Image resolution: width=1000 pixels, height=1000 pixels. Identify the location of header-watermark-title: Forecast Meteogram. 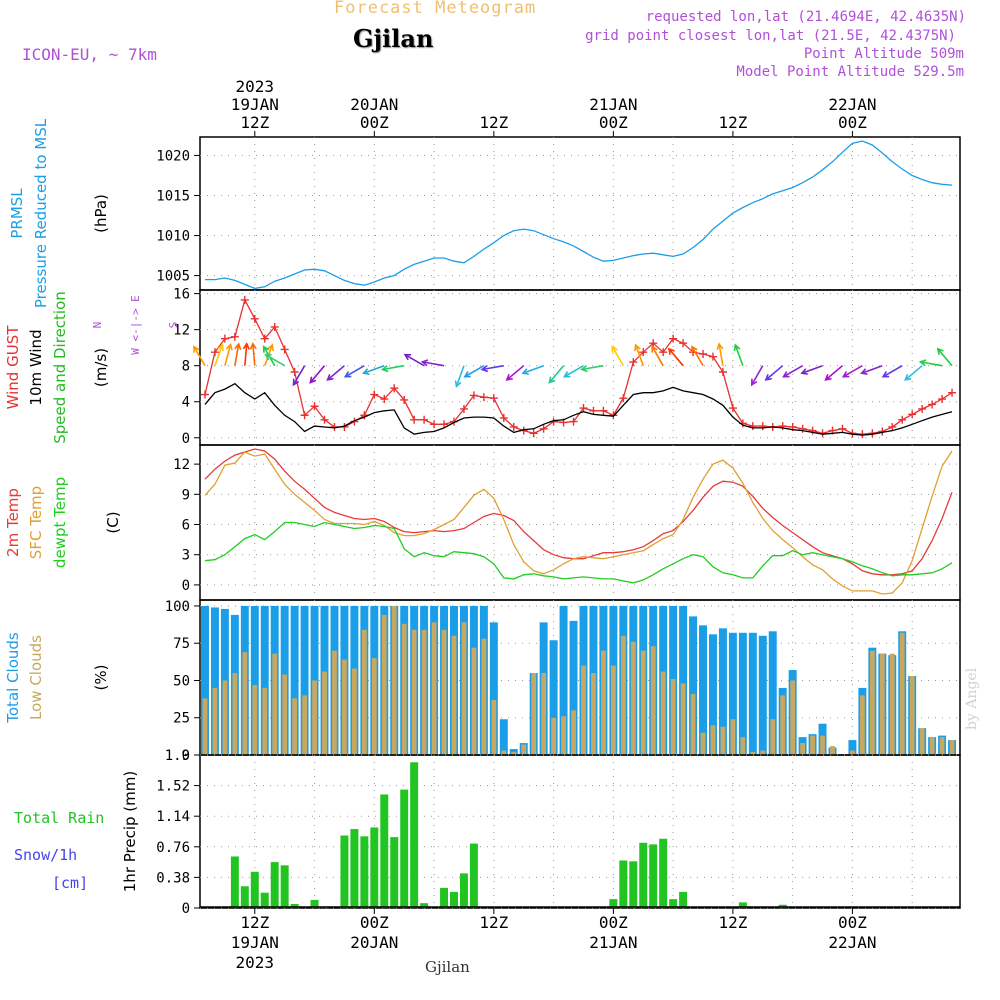
(435, 9).